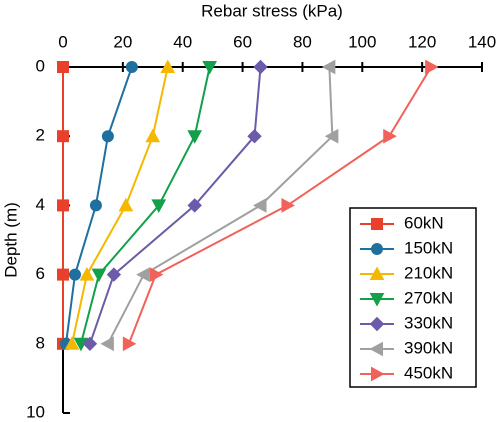 The height and width of the screenshot is (422, 498). What do you see at coordinates (122, 41) in the screenshot?
I see `x-tick-label: 20` at bounding box center [122, 41].